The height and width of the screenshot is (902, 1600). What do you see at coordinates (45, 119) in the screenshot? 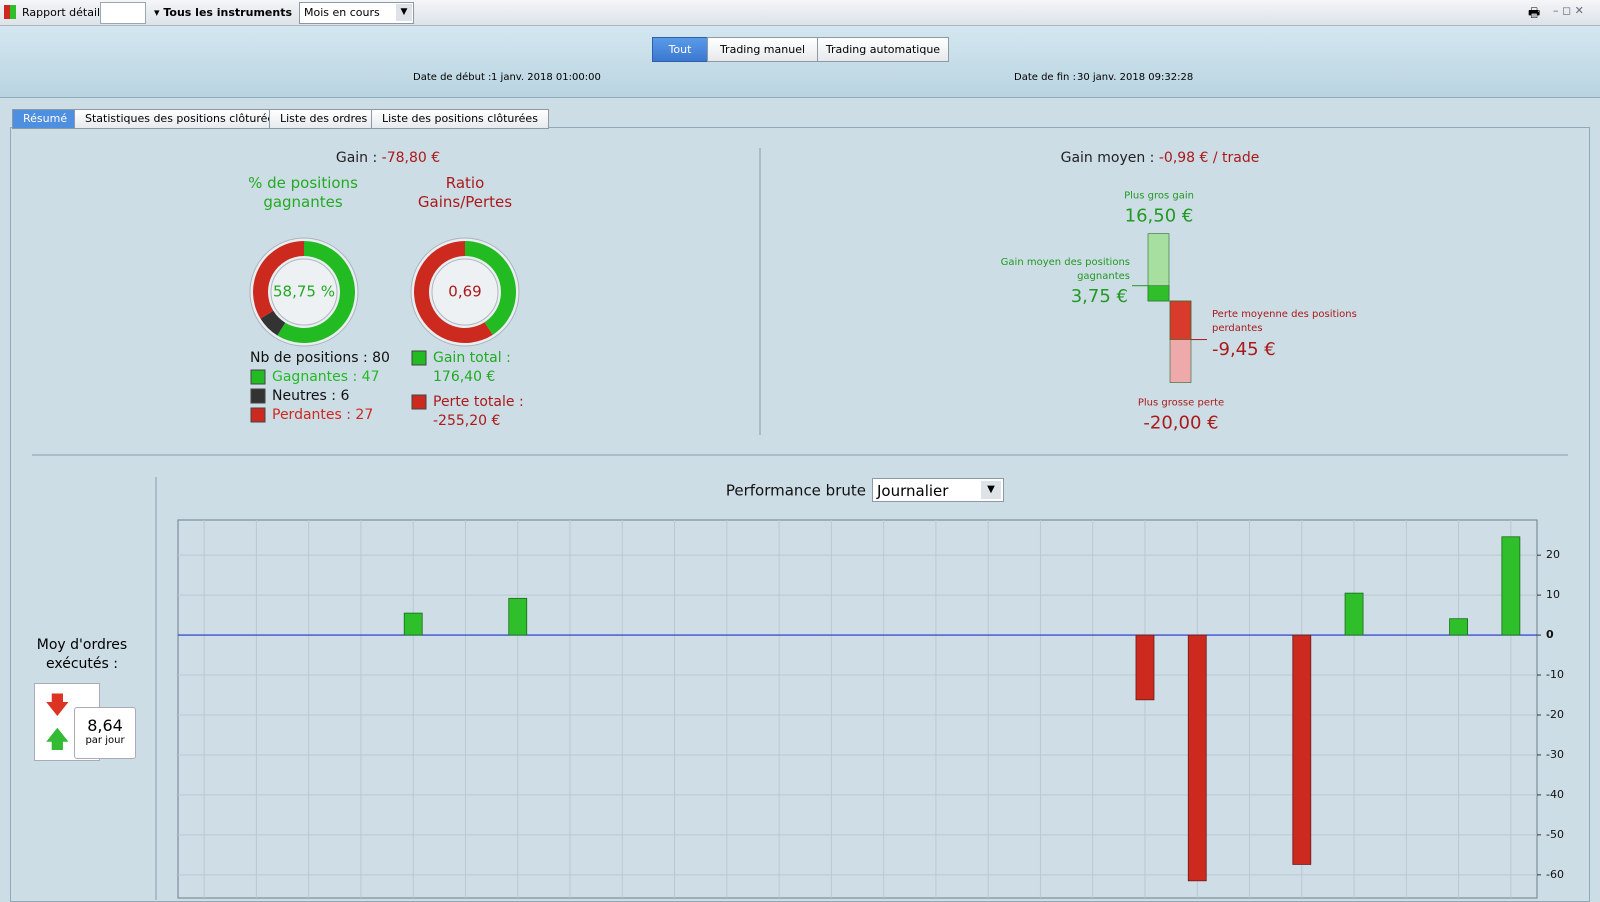
I see `tab: Résumé` at bounding box center [45, 119].